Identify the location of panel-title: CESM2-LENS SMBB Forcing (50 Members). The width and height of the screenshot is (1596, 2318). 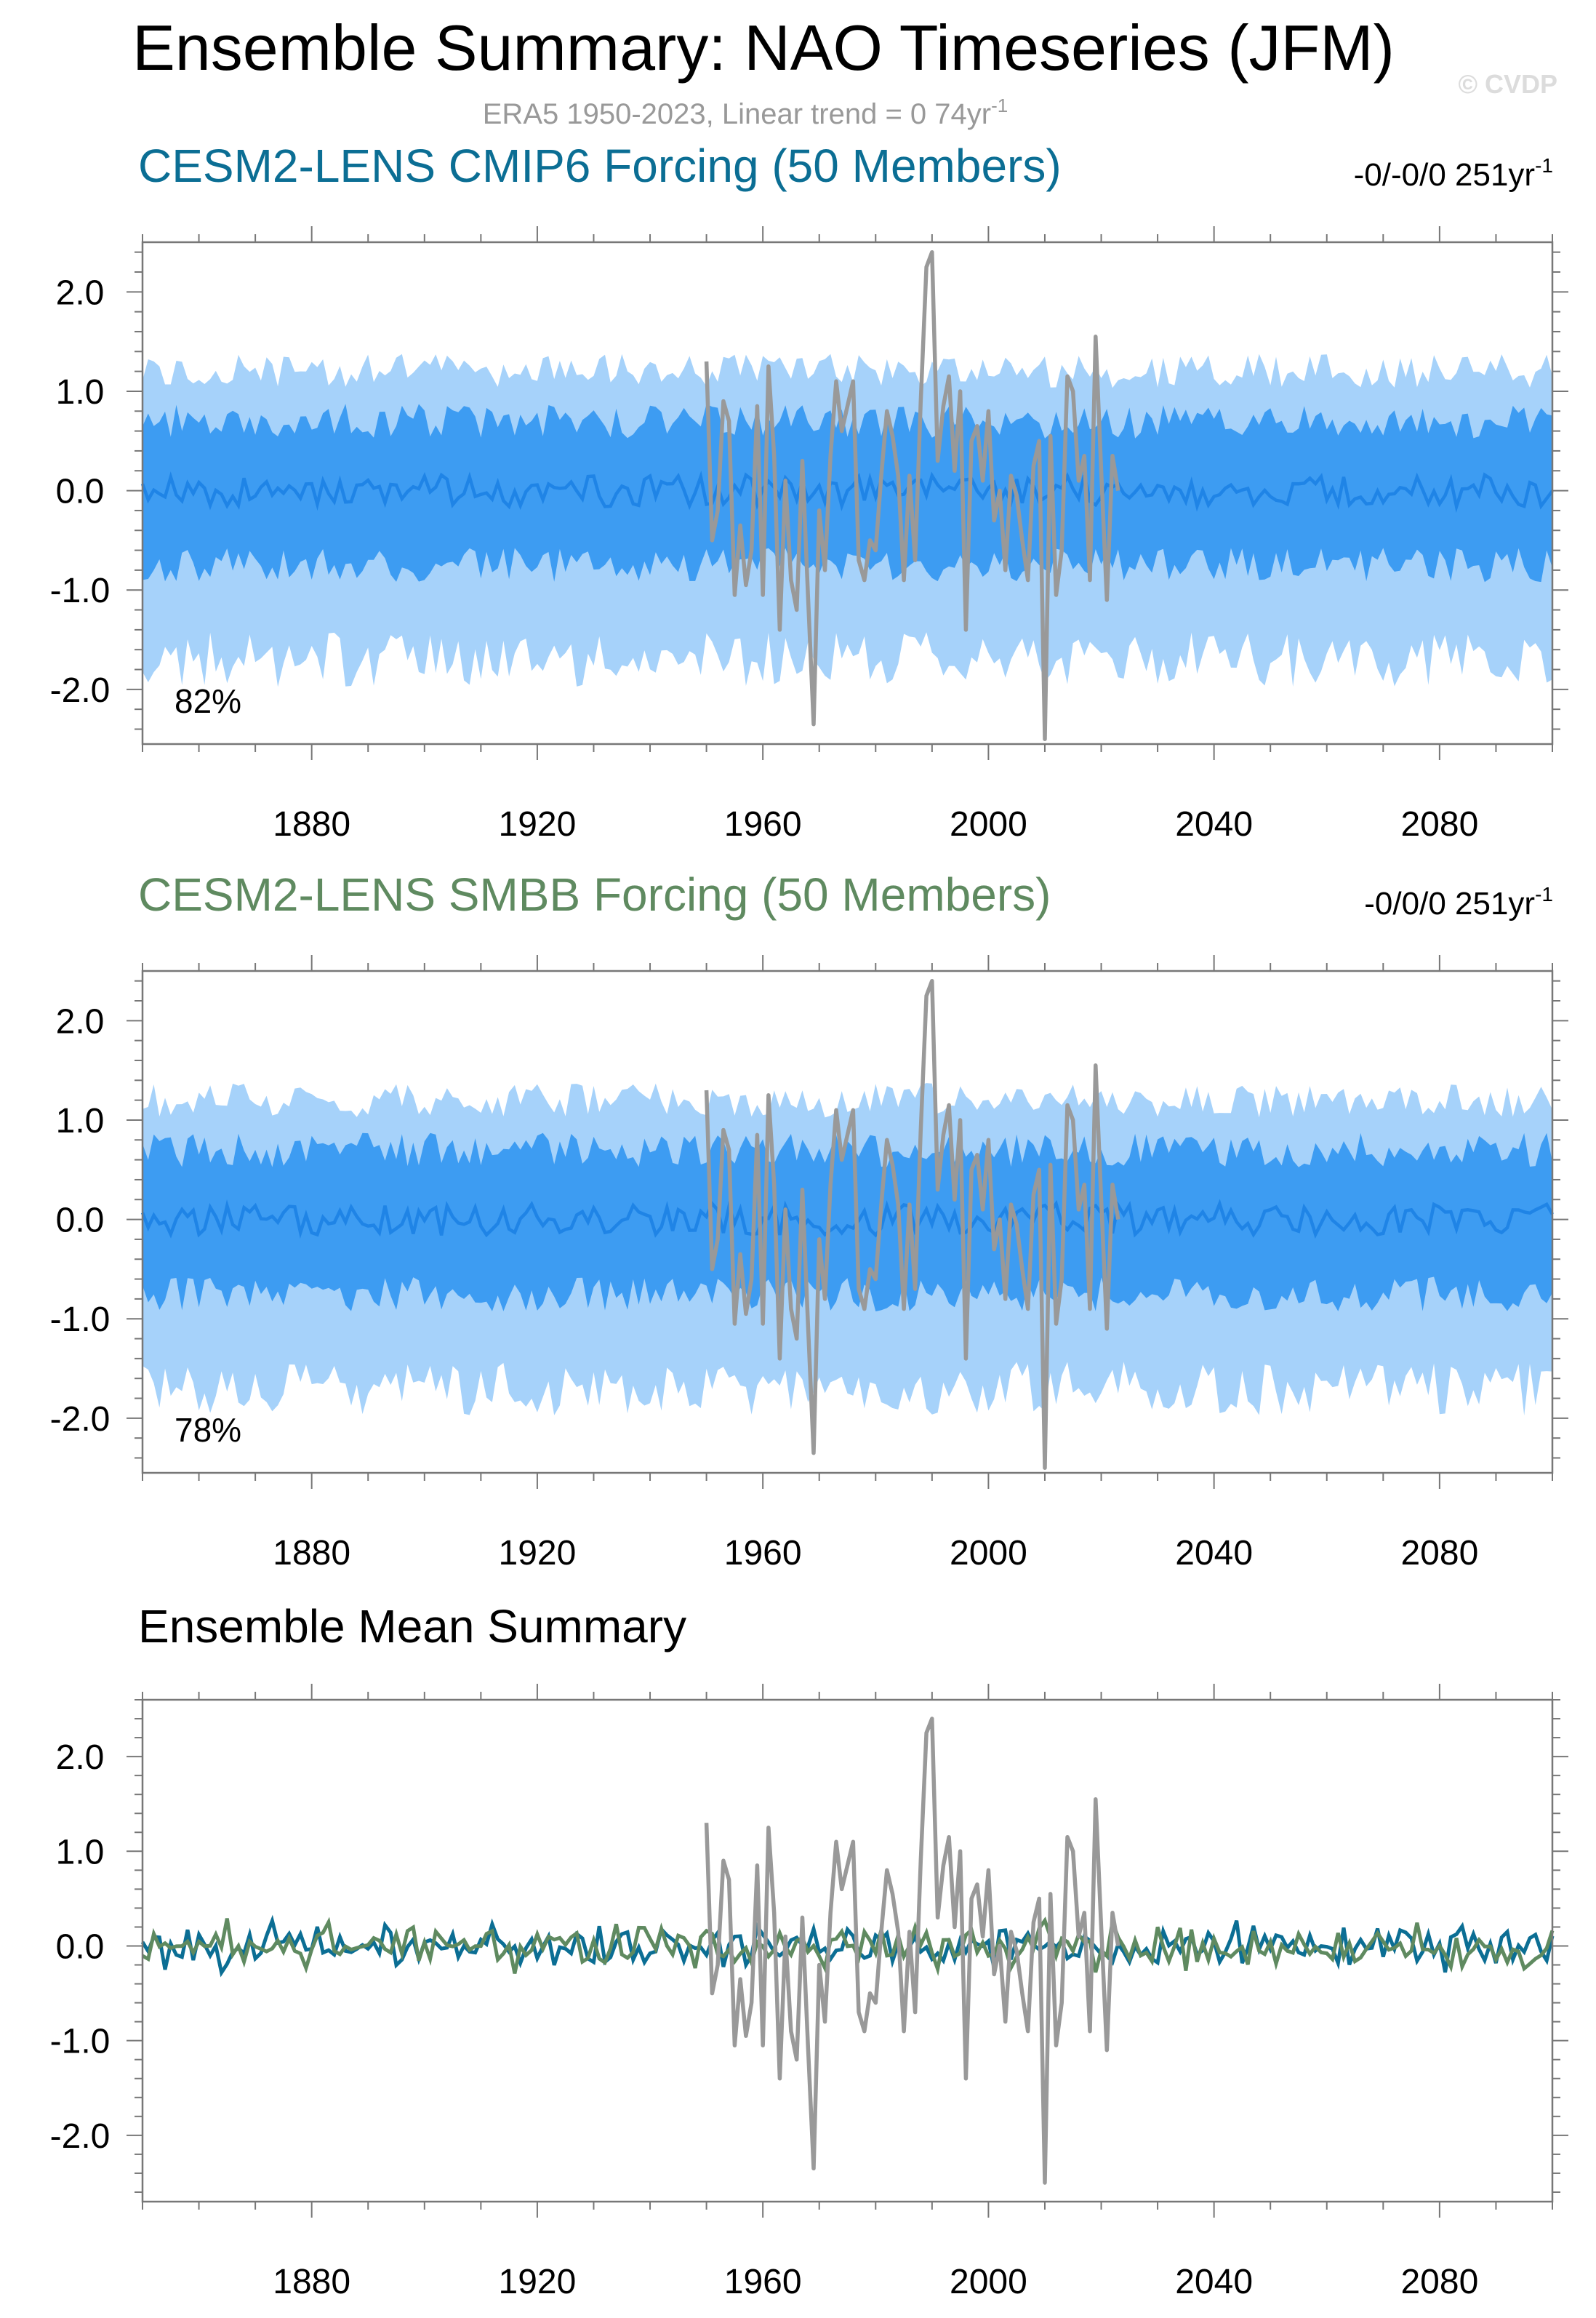
(594, 894).